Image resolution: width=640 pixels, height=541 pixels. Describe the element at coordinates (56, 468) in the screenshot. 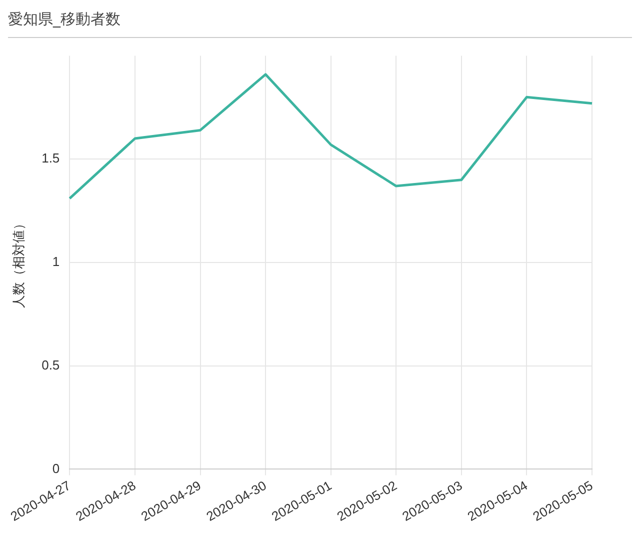

I see `y-tick-label: 0` at that location.